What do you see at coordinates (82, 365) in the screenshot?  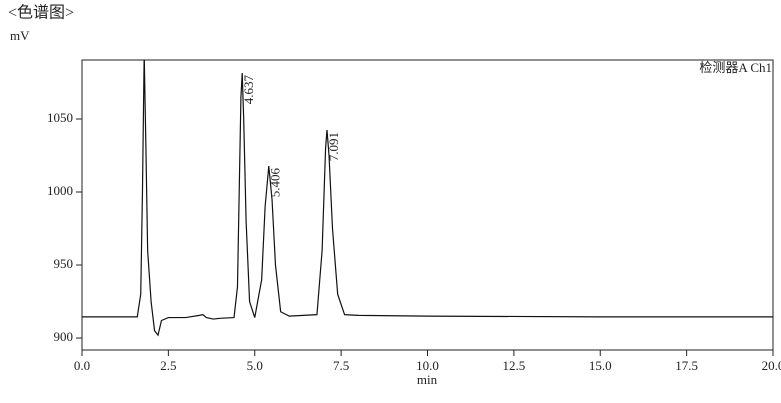 I see `x-tick-label: 0.0` at bounding box center [82, 365].